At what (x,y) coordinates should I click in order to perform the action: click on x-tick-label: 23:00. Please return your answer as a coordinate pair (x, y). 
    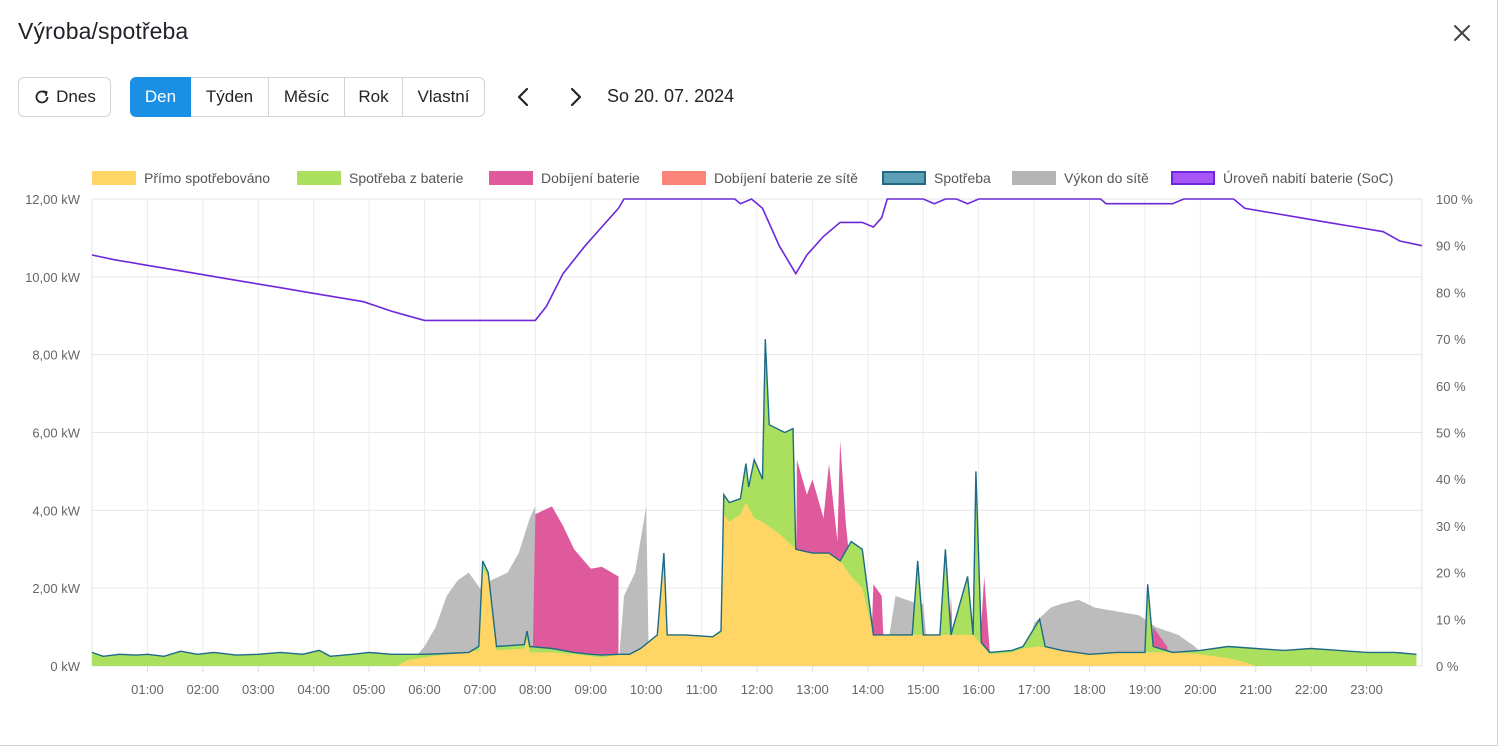
    Looking at the image, I should click on (1366, 689).